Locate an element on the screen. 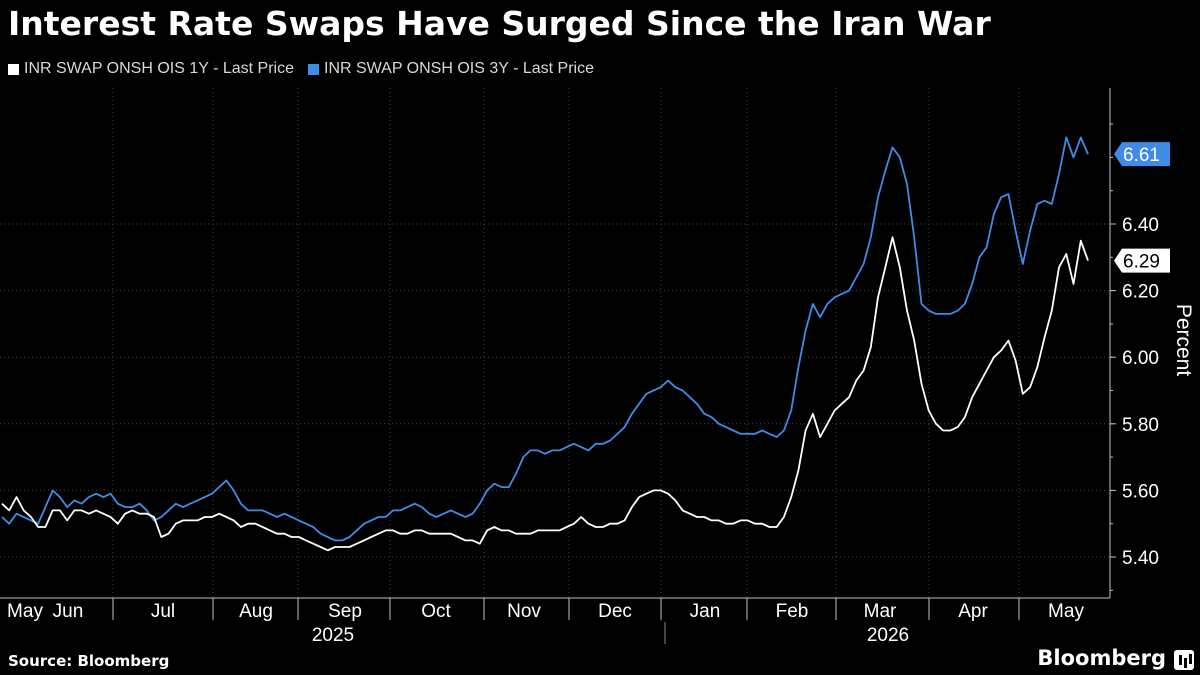 Image resolution: width=1200 pixels, height=675 pixels. y-tick-label: 6.20 is located at coordinates (1140, 292).